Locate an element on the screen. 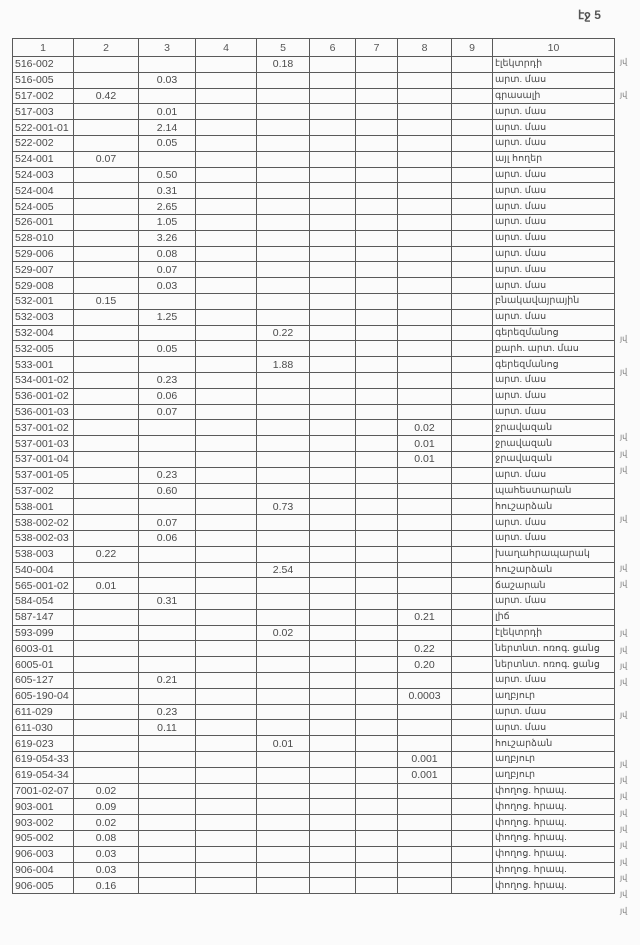  parcel-code-cell: 529-006 is located at coordinates (43, 254).